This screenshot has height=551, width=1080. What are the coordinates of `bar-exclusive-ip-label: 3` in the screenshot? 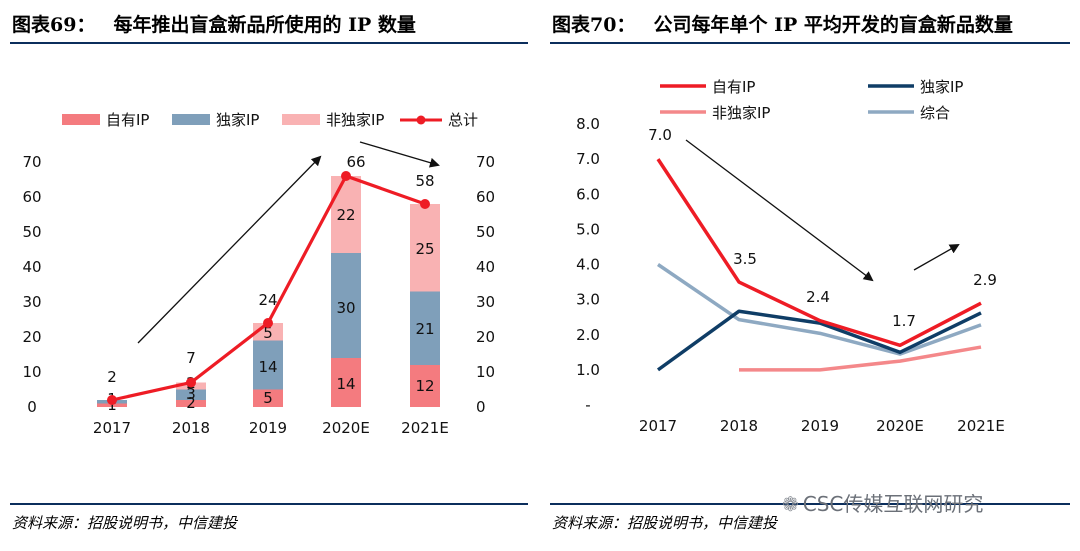 It's located at (191, 394).